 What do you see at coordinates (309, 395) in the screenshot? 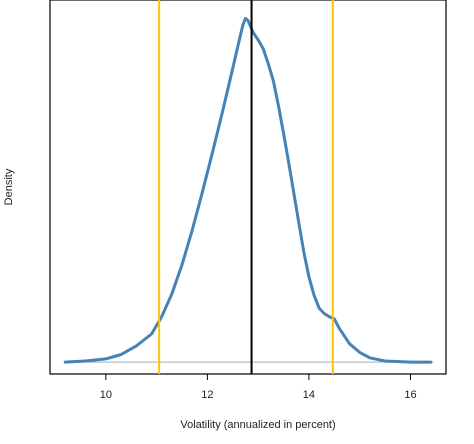
I see `x-tick-label: 14` at bounding box center [309, 395].